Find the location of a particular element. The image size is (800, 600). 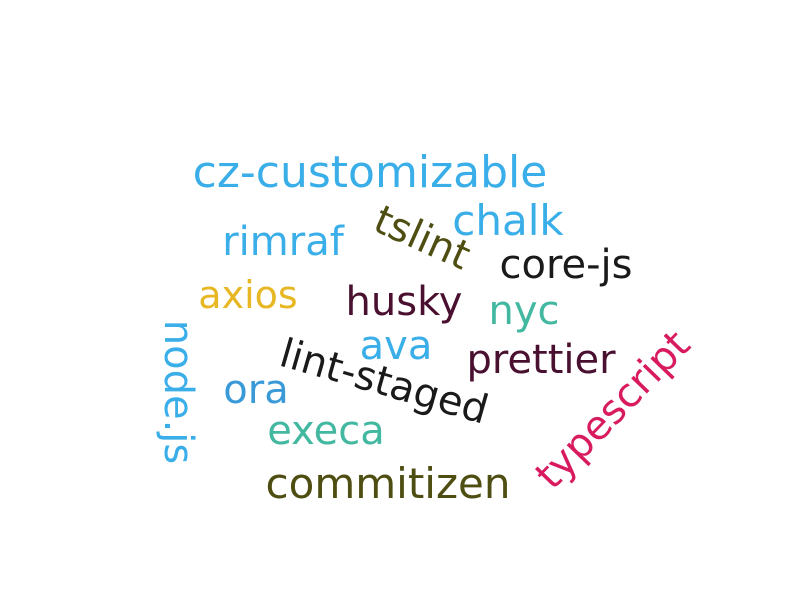

word-axios: axios is located at coordinates (248, 295).